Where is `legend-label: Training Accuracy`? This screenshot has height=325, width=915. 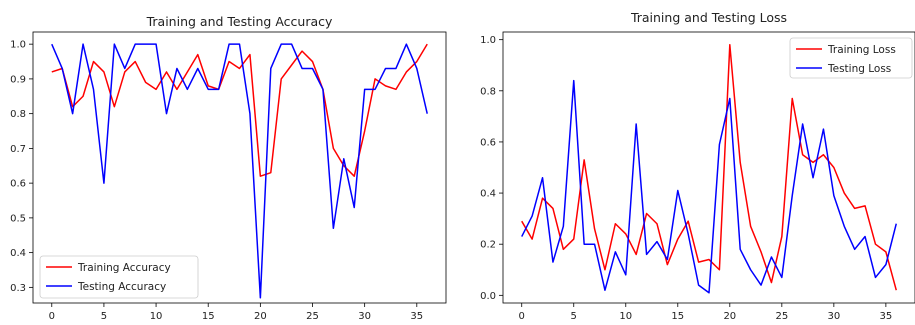 legend-label: Training Accuracy is located at coordinates (124, 268).